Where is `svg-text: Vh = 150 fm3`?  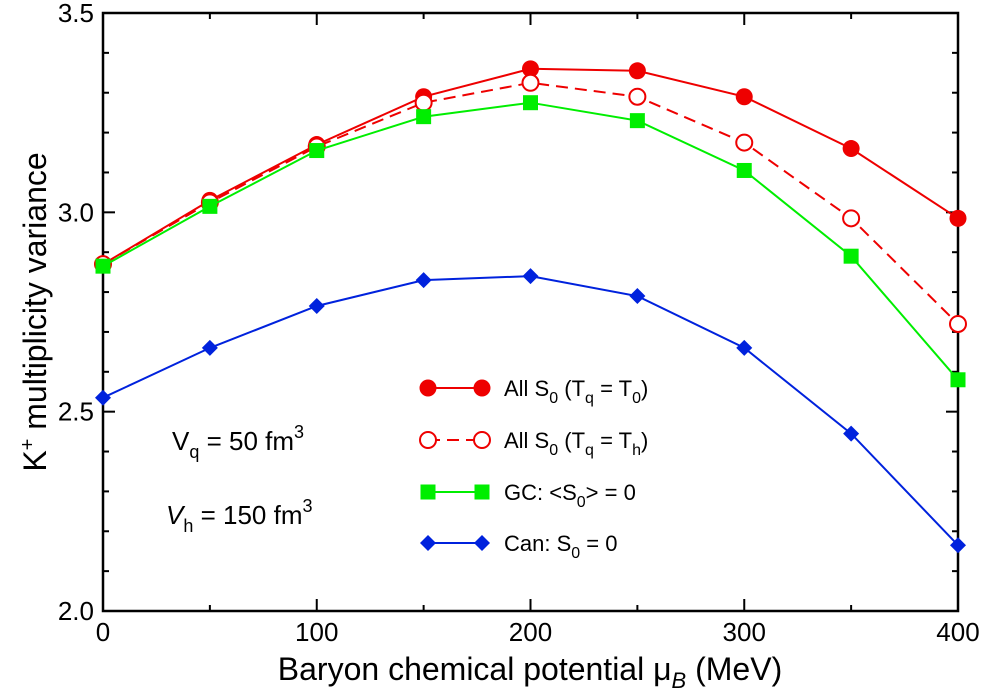 svg-text: Vh = 150 fm3 is located at coordinates (239, 516).